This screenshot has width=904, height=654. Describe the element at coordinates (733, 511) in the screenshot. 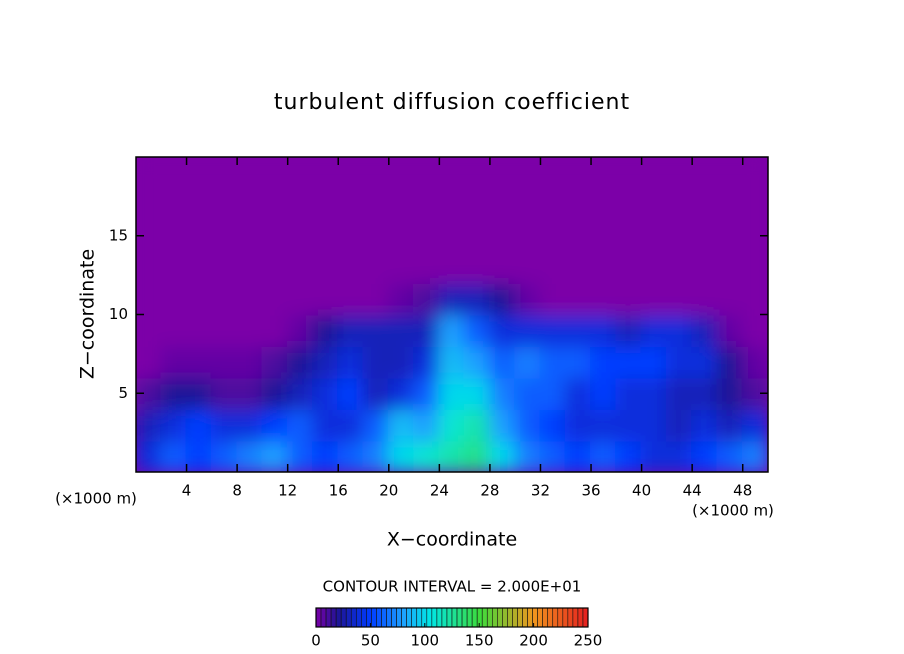

I see `x-unit-label: (×1000 m)` at that location.